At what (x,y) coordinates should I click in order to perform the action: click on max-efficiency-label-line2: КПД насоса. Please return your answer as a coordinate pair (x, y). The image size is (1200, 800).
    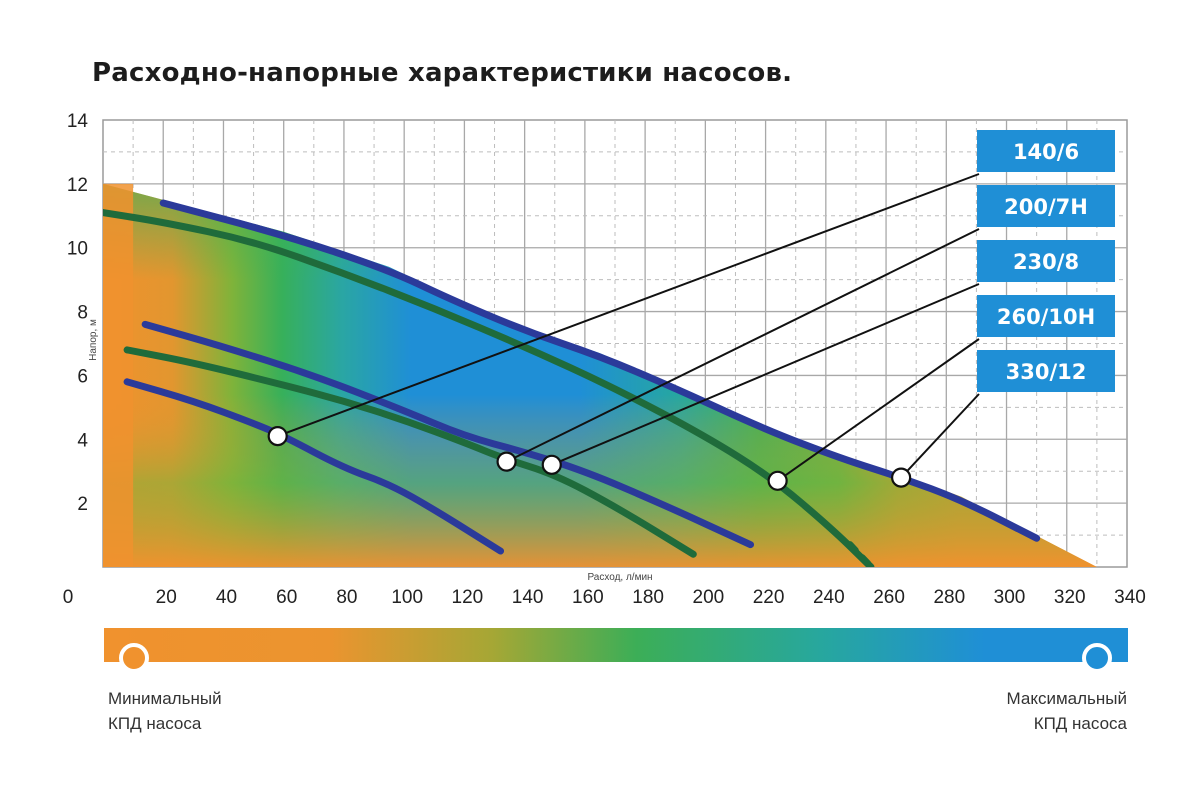
    Looking at the image, I should click on (1080, 723).